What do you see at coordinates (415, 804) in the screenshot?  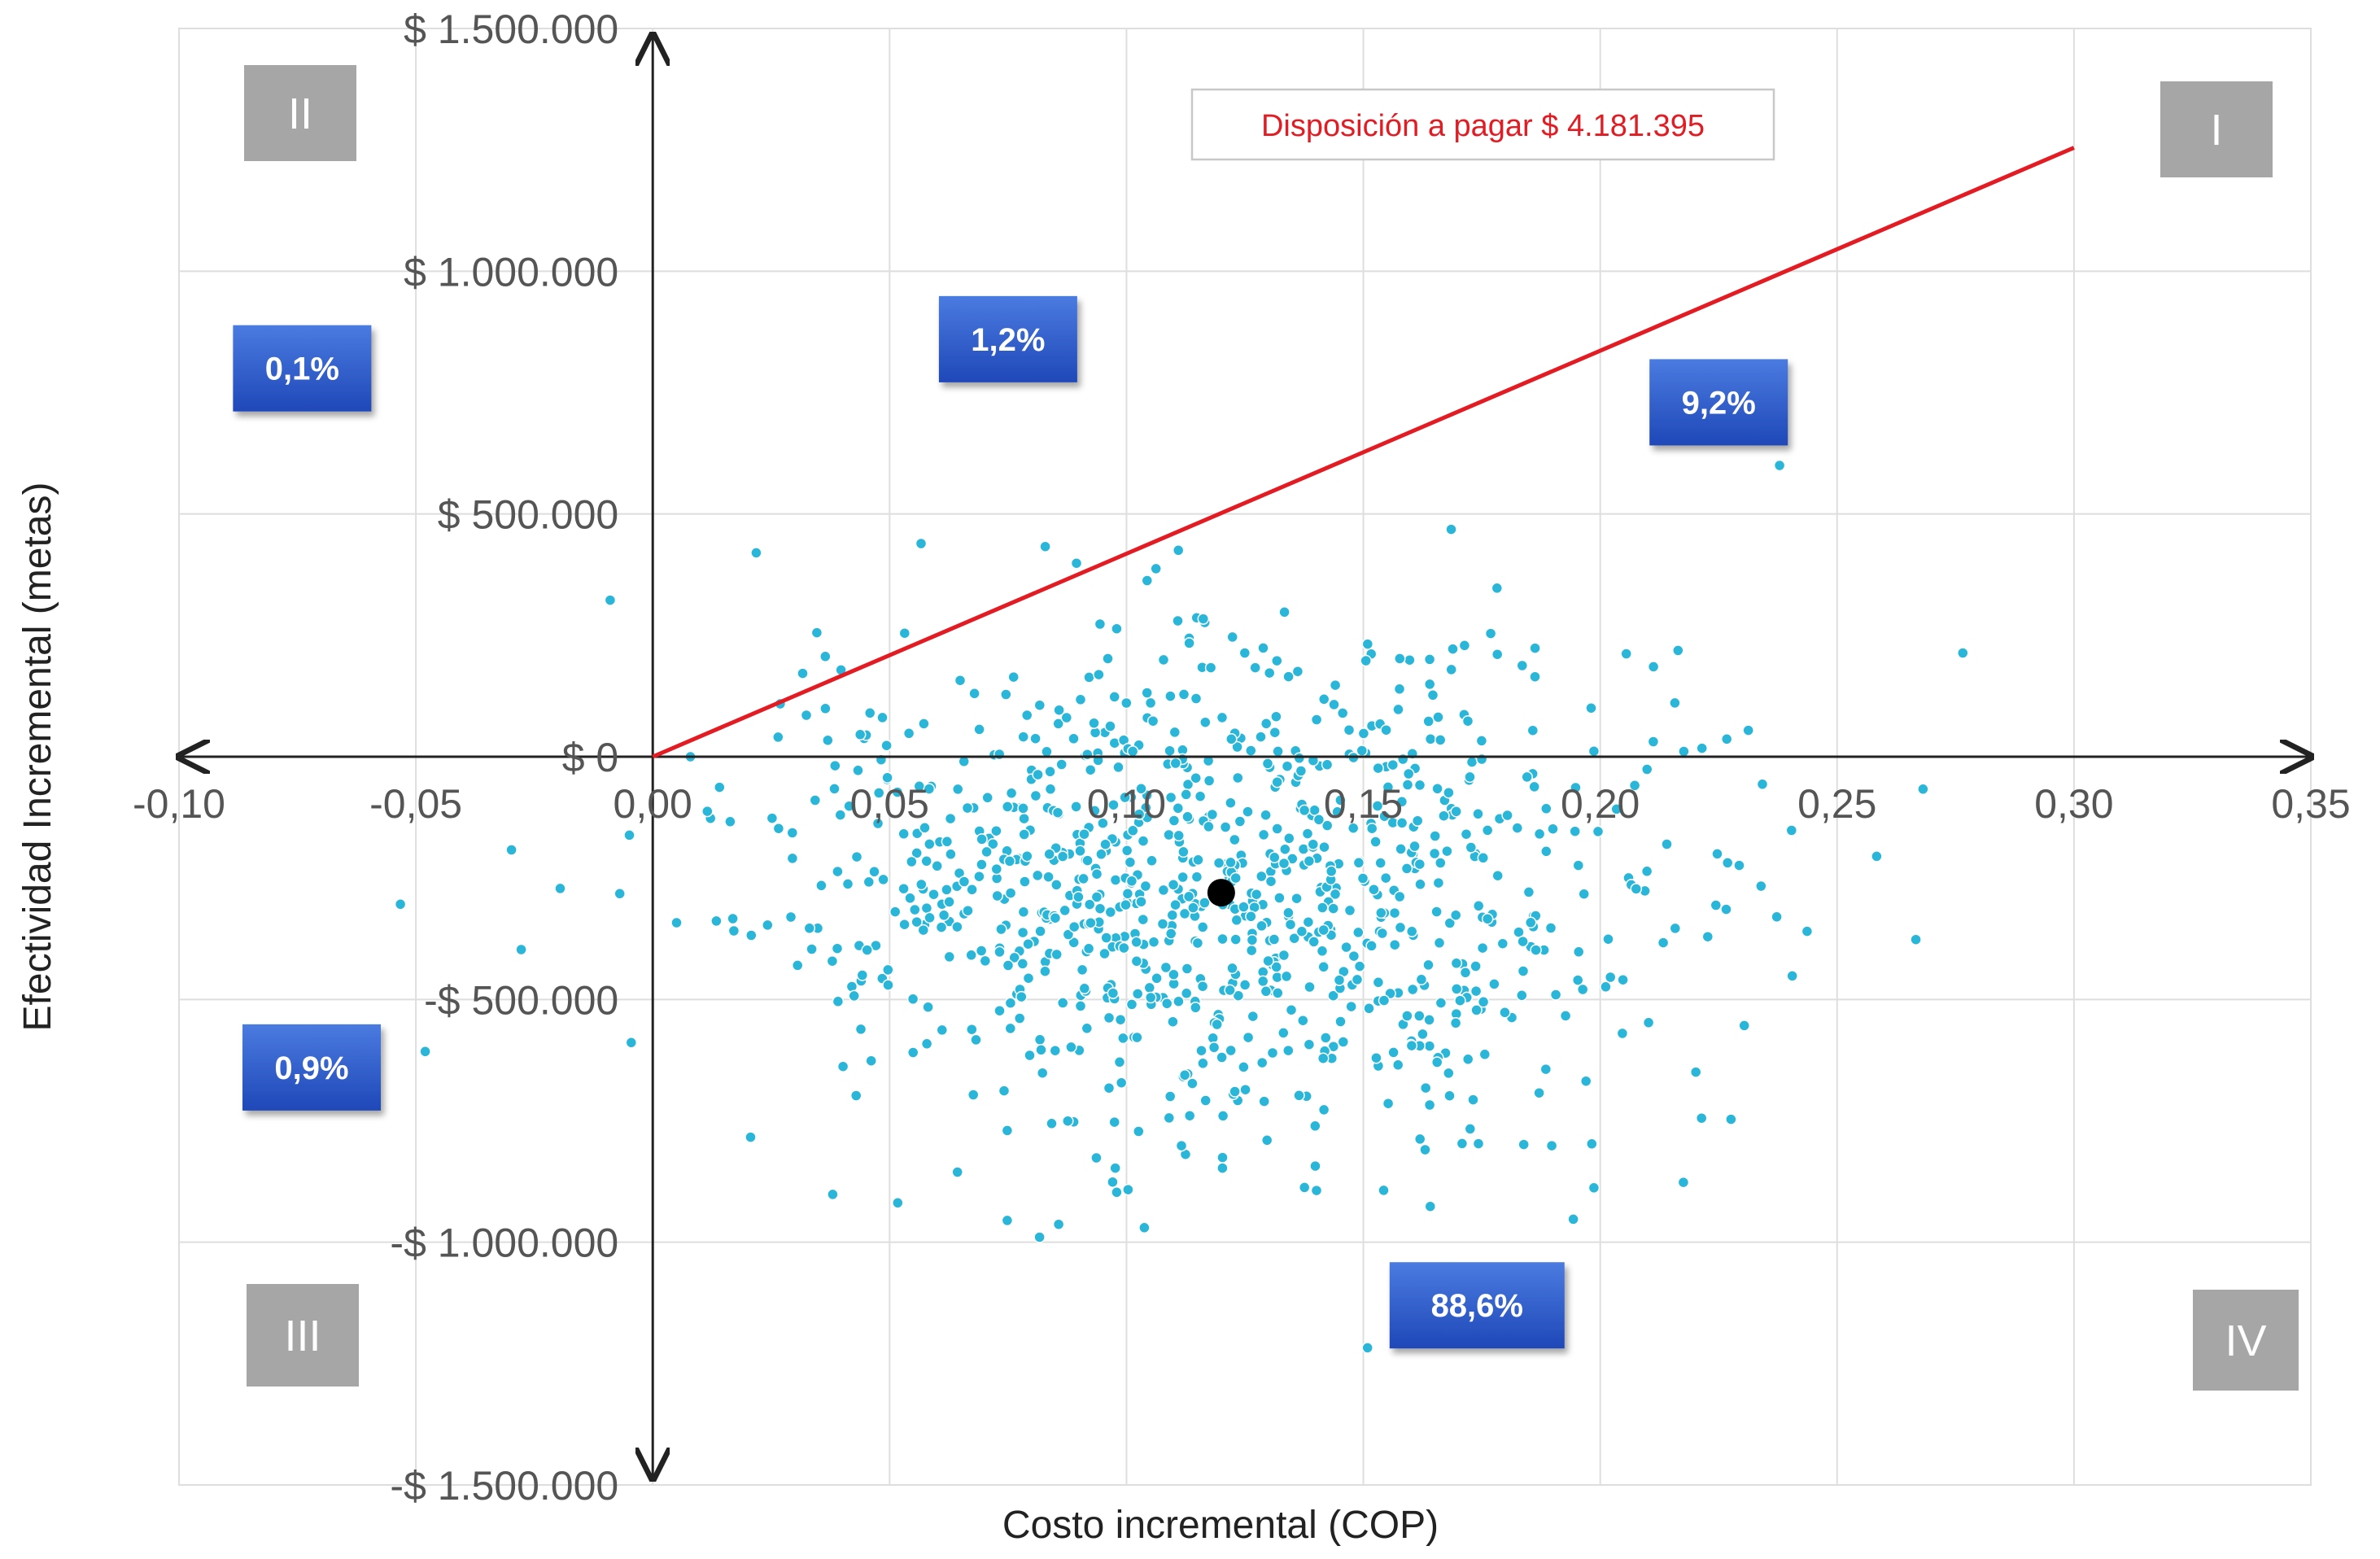 I see `x-tick-label: -0,05` at bounding box center [415, 804].